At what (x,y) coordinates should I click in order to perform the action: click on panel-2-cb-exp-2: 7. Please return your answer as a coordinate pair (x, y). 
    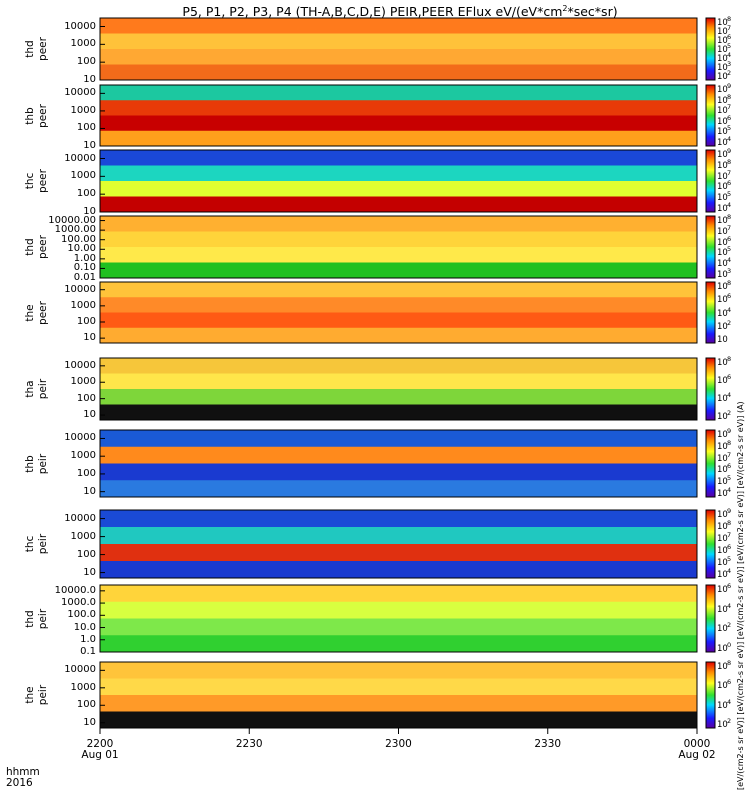
    Looking at the image, I should click on (729, 172).